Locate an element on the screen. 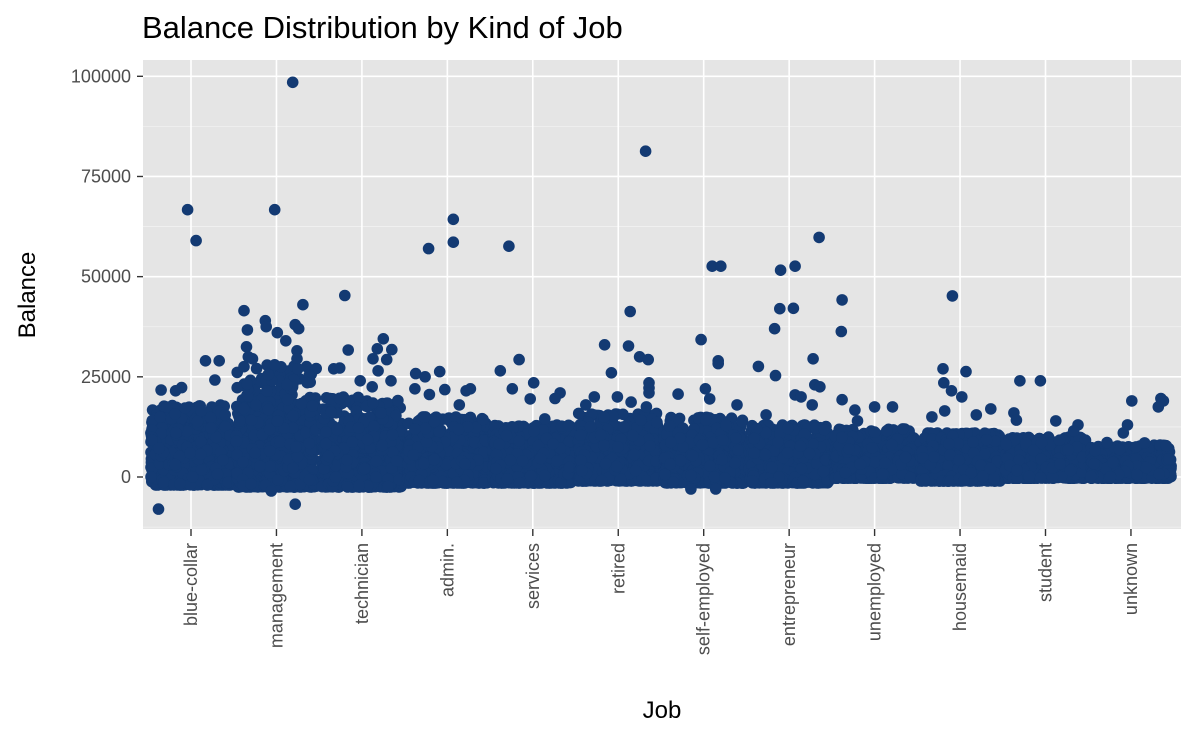 The height and width of the screenshot is (739, 1196). chart-title: Balance Distribution by Kind of Job is located at coordinates (382, 27).